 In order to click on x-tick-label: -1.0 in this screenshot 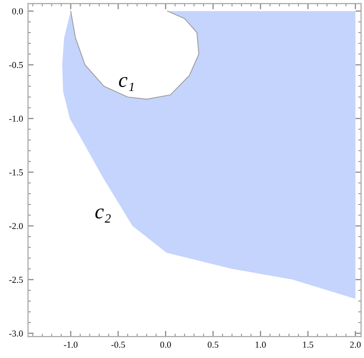, I will do `click(71, 345)`.